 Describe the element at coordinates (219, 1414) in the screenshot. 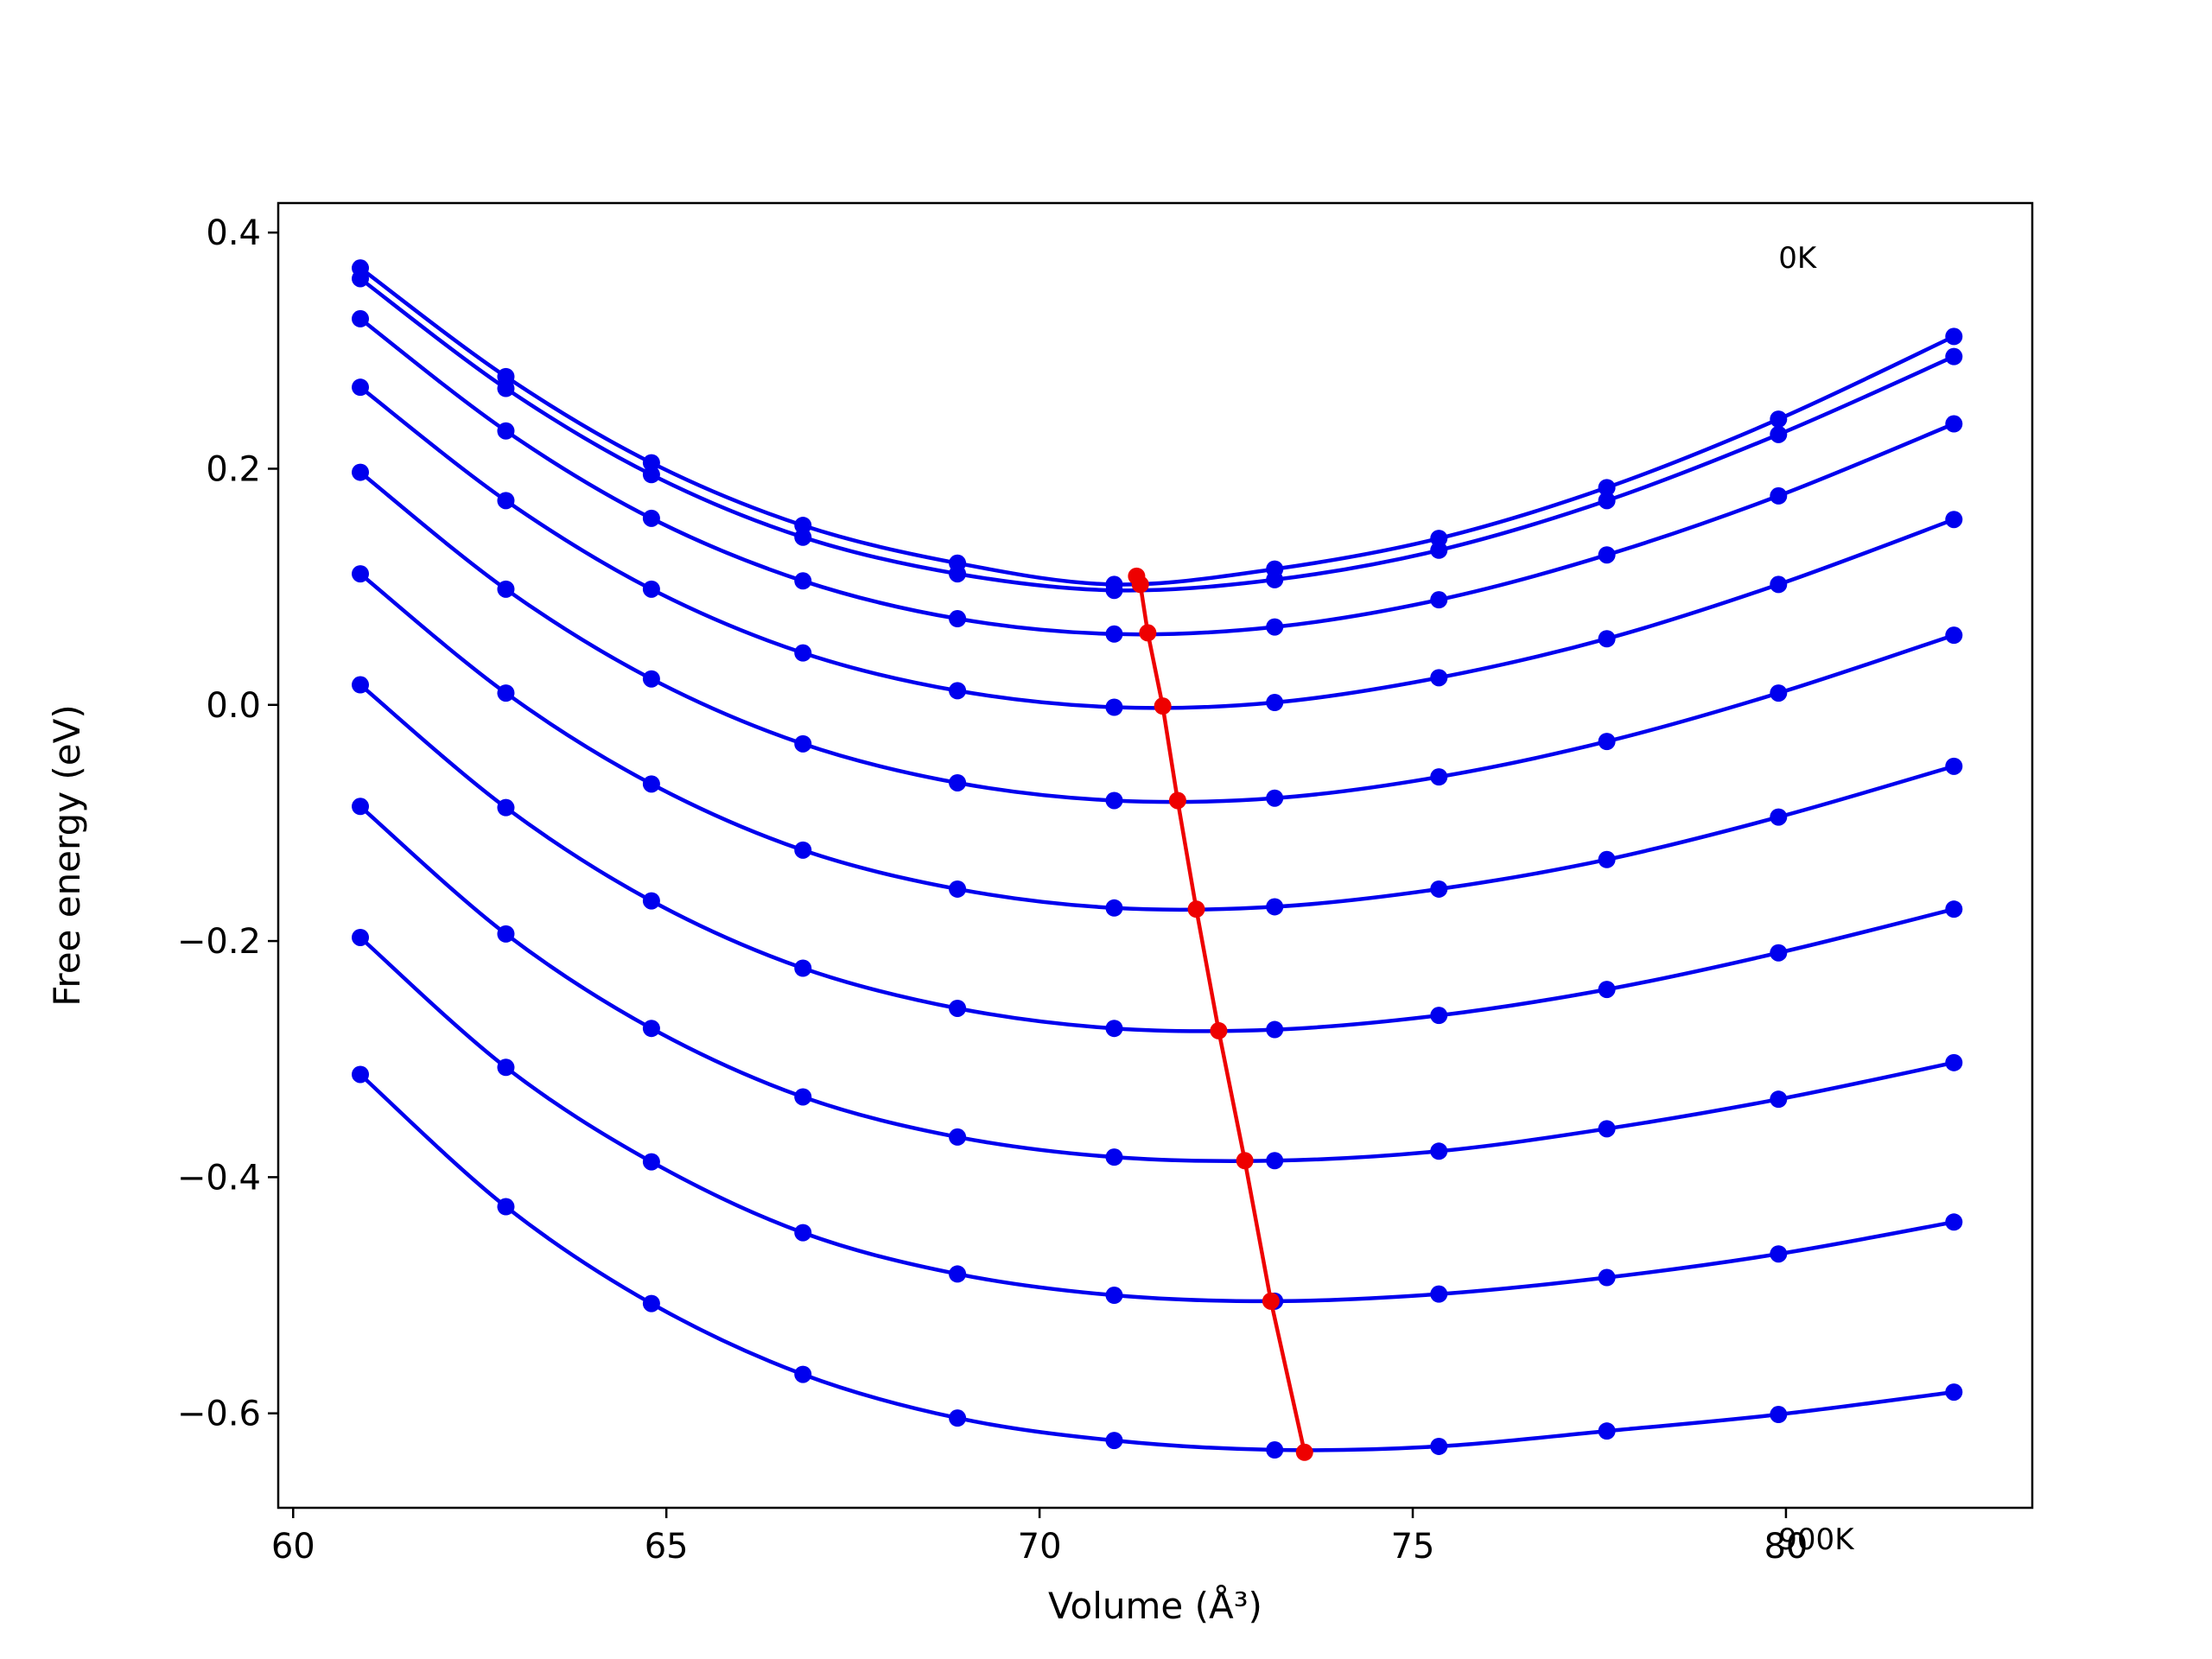

I see `y-tick-label: −0.6` at that location.